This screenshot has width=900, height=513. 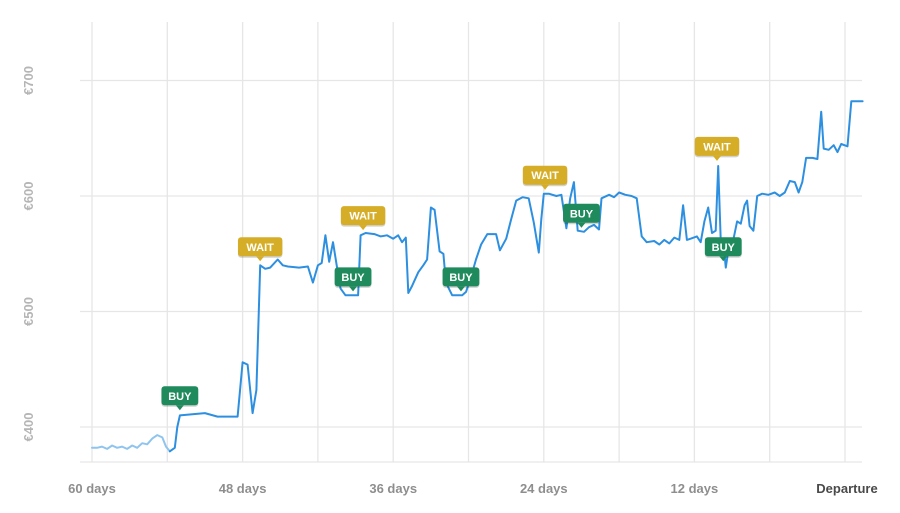 I want to click on x-tick-label: 12 days, so click(x=695, y=488).